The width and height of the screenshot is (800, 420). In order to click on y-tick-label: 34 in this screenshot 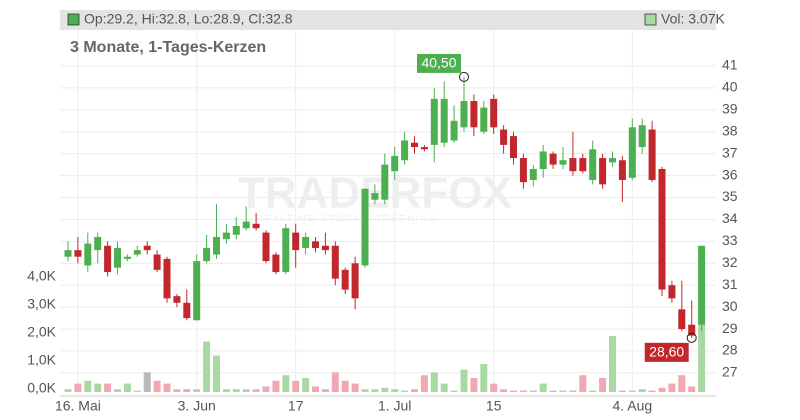, I will do `click(730, 218)`.